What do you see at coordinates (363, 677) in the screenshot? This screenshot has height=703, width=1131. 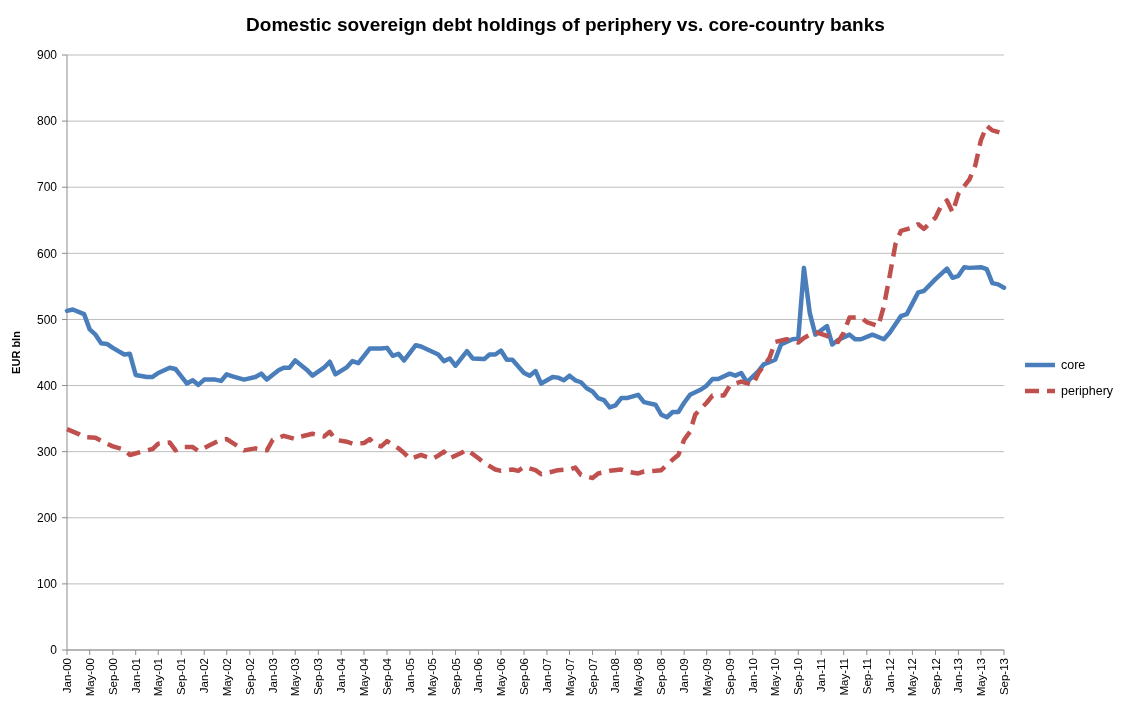 I see `x-tick-label: May-04` at bounding box center [363, 677].